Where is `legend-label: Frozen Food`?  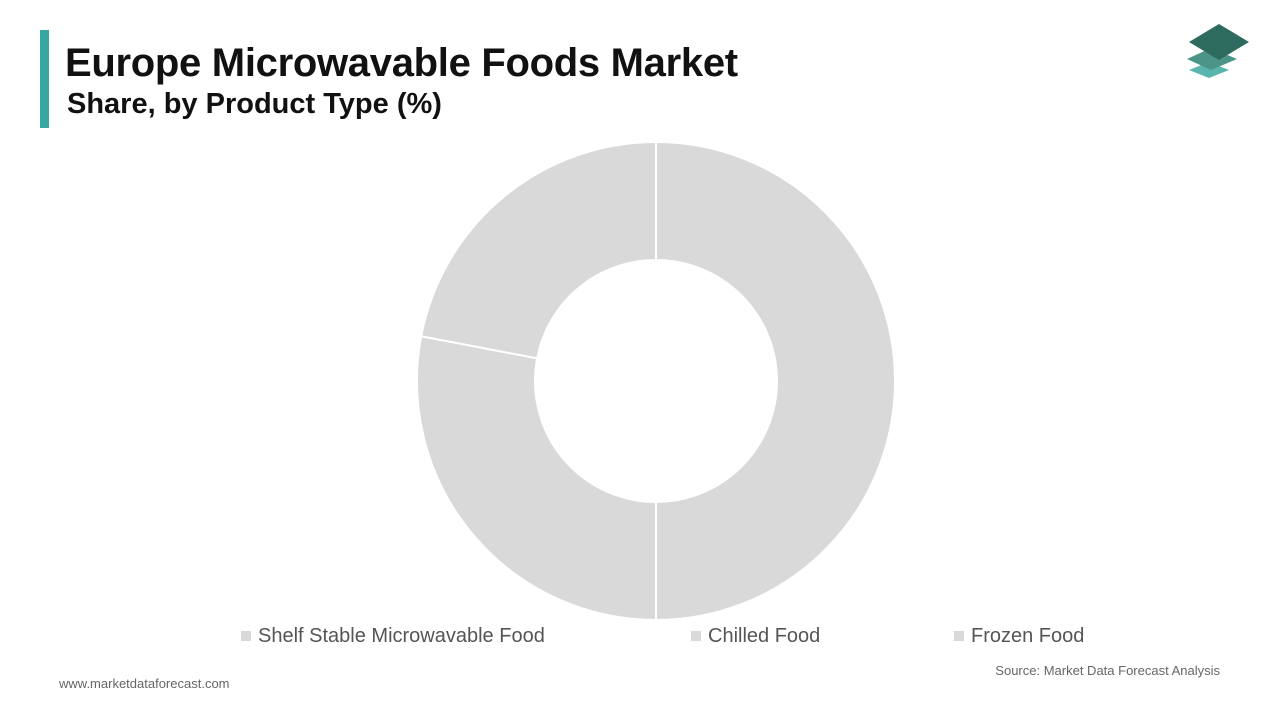 legend-label: Frozen Food is located at coordinates (1028, 635).